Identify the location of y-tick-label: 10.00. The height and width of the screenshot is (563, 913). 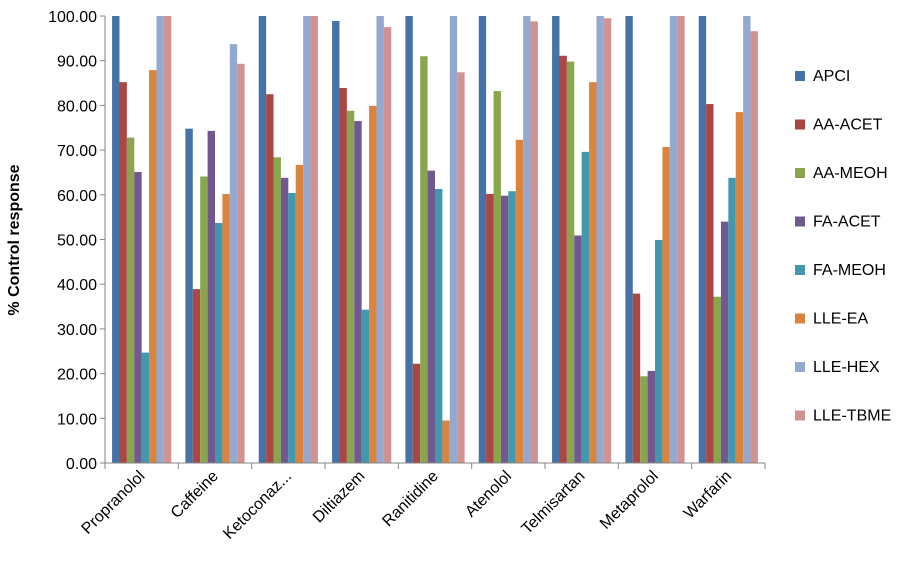
(77, 419).